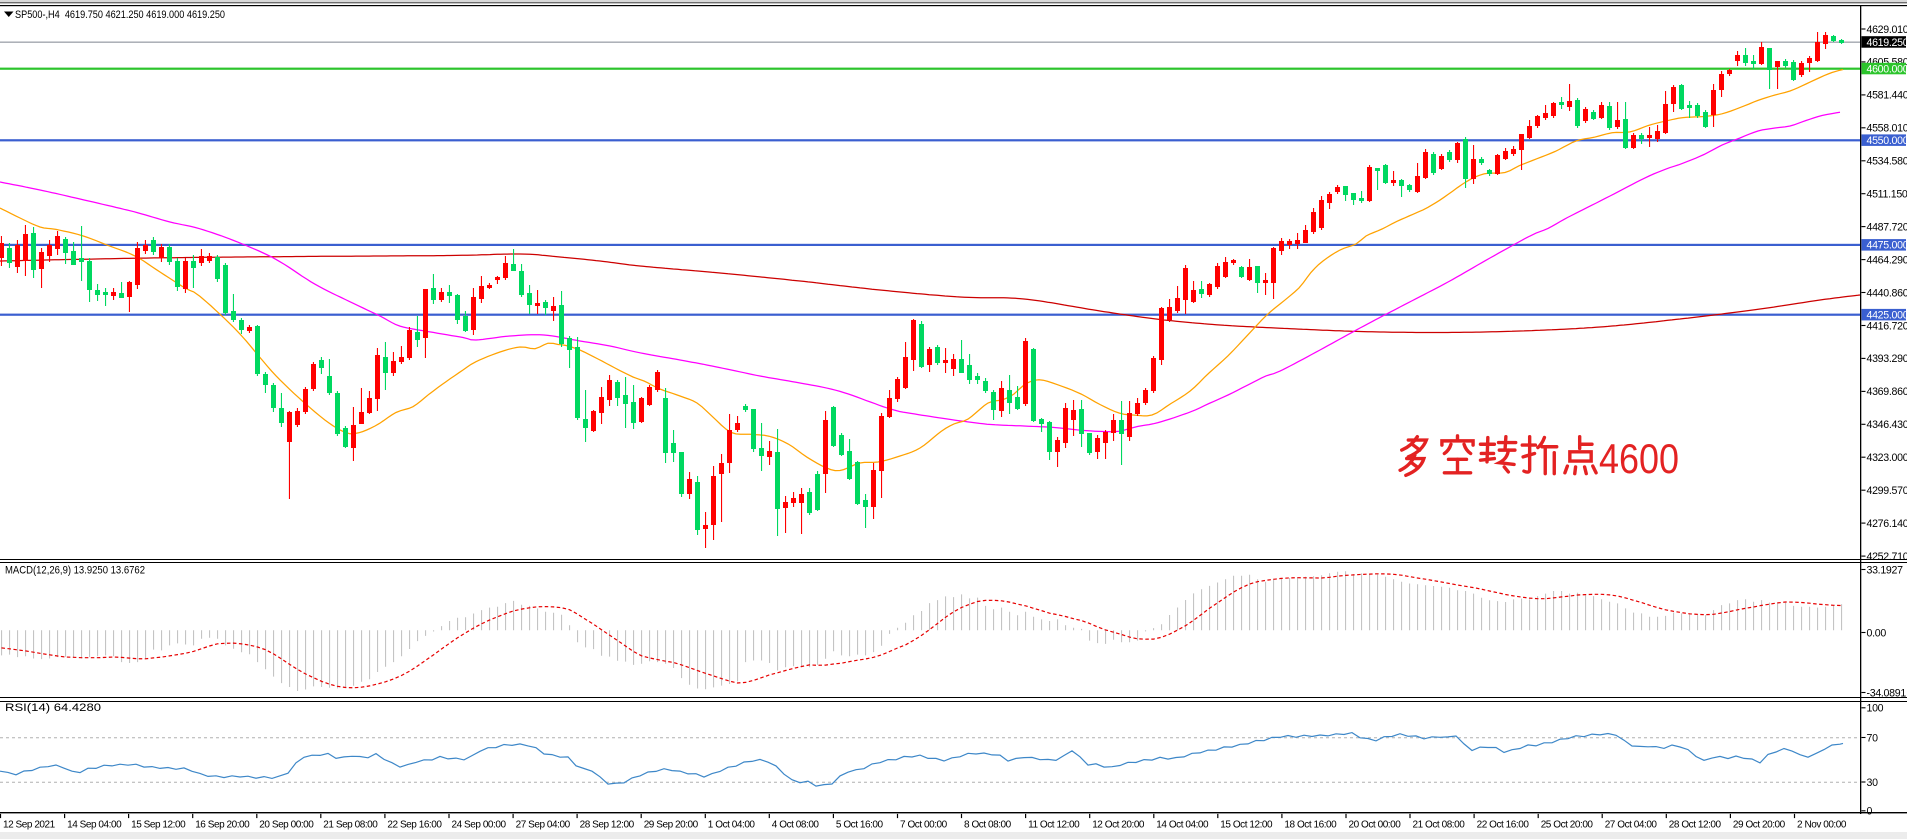 This screenshot has height=839, width=1907. I want to click on svg-text: 4 Oct 08:00, so click(796, 825).